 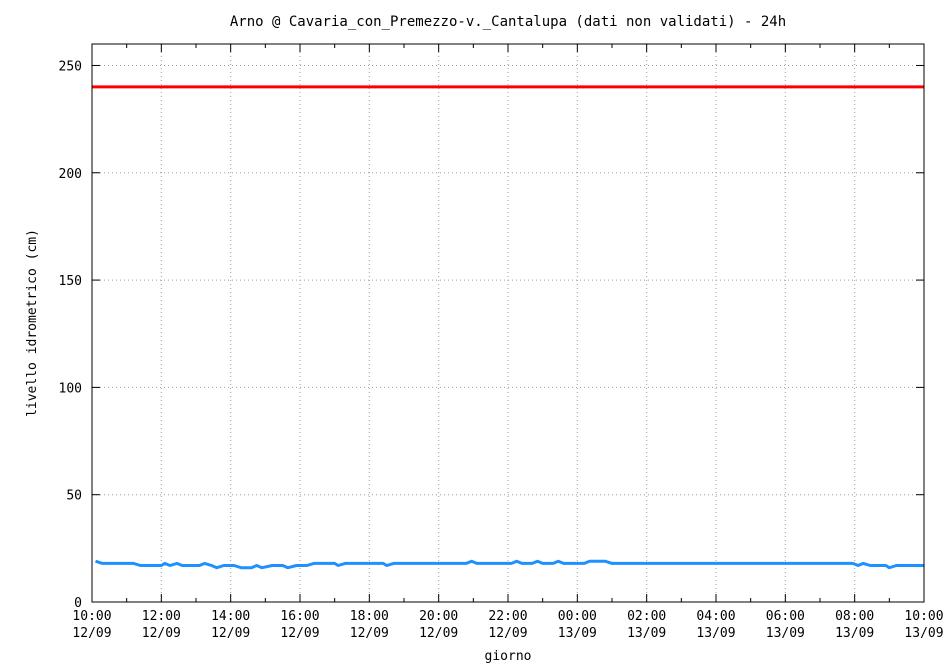 I want to click on x-tick-time-label: 00:00, so click(x=577, y=616).